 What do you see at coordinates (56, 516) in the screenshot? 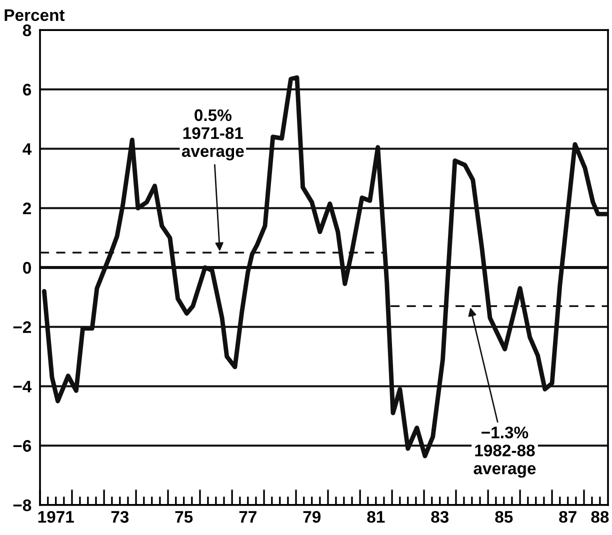
I see `x-tick-label: 1971` at bounding box center [56, 516].